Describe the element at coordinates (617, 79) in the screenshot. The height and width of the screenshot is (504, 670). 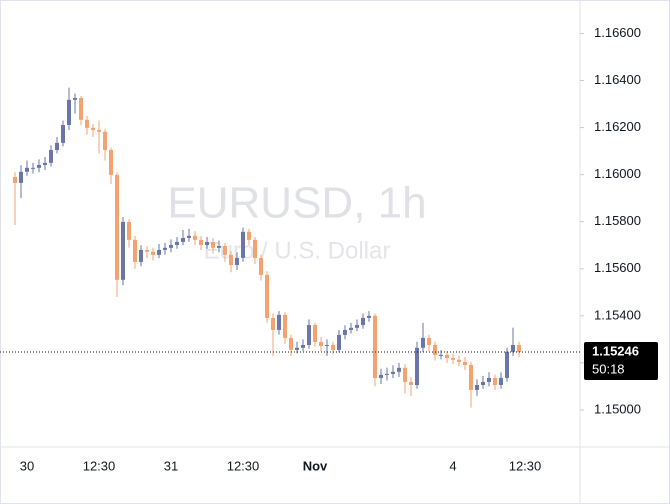
I see `y-tick-label: 1.16400` at that location.